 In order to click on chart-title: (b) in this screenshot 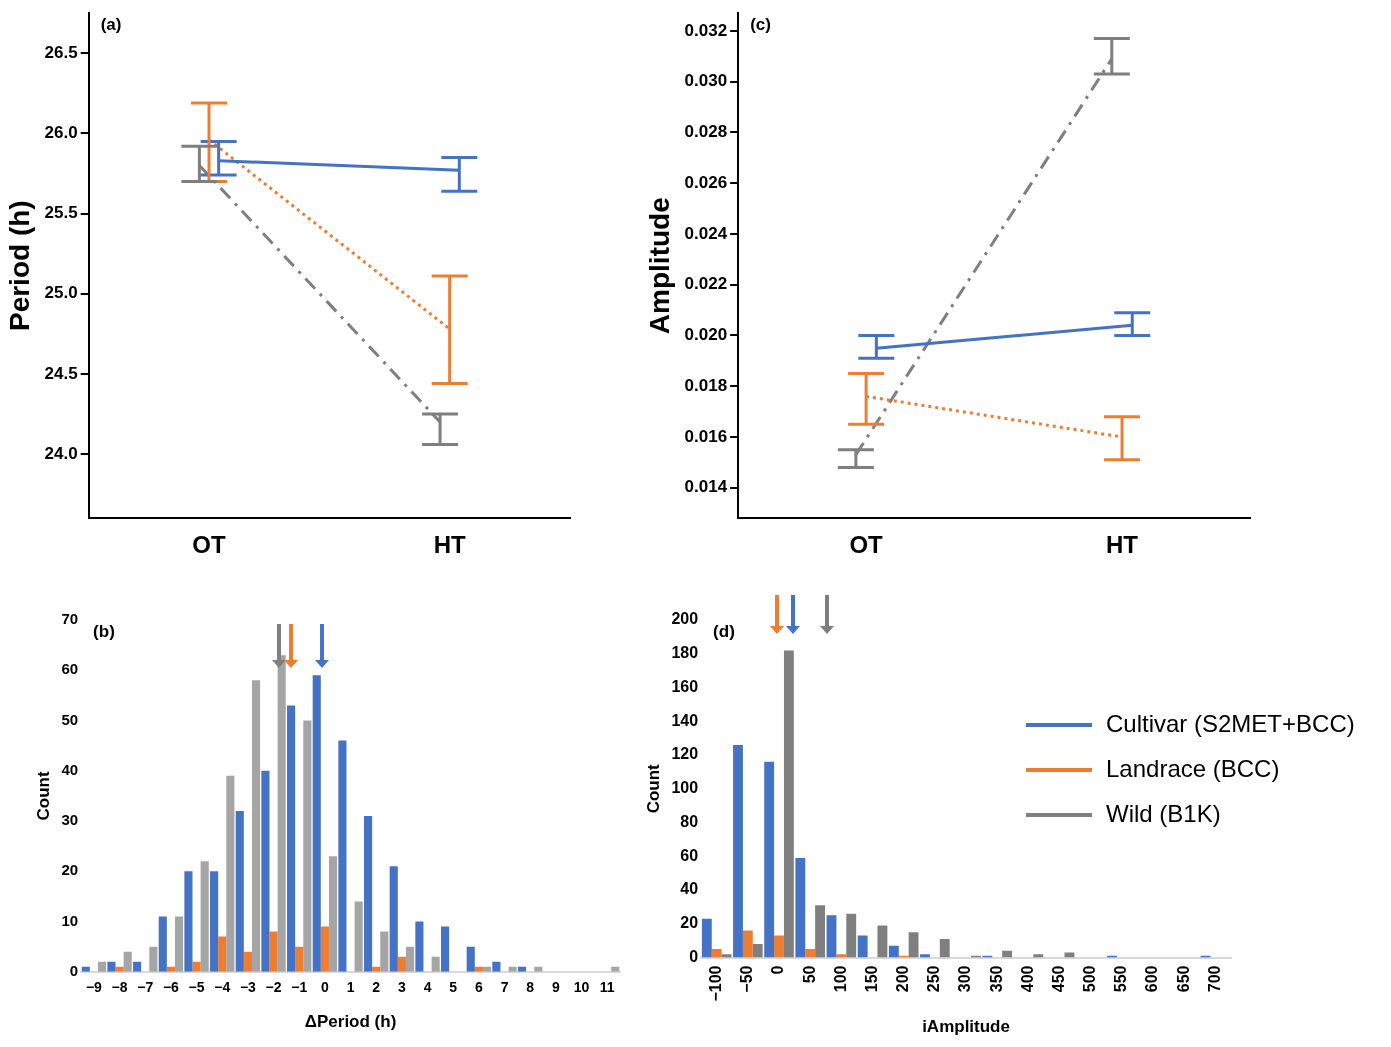, I will do `click(104, 632)`.